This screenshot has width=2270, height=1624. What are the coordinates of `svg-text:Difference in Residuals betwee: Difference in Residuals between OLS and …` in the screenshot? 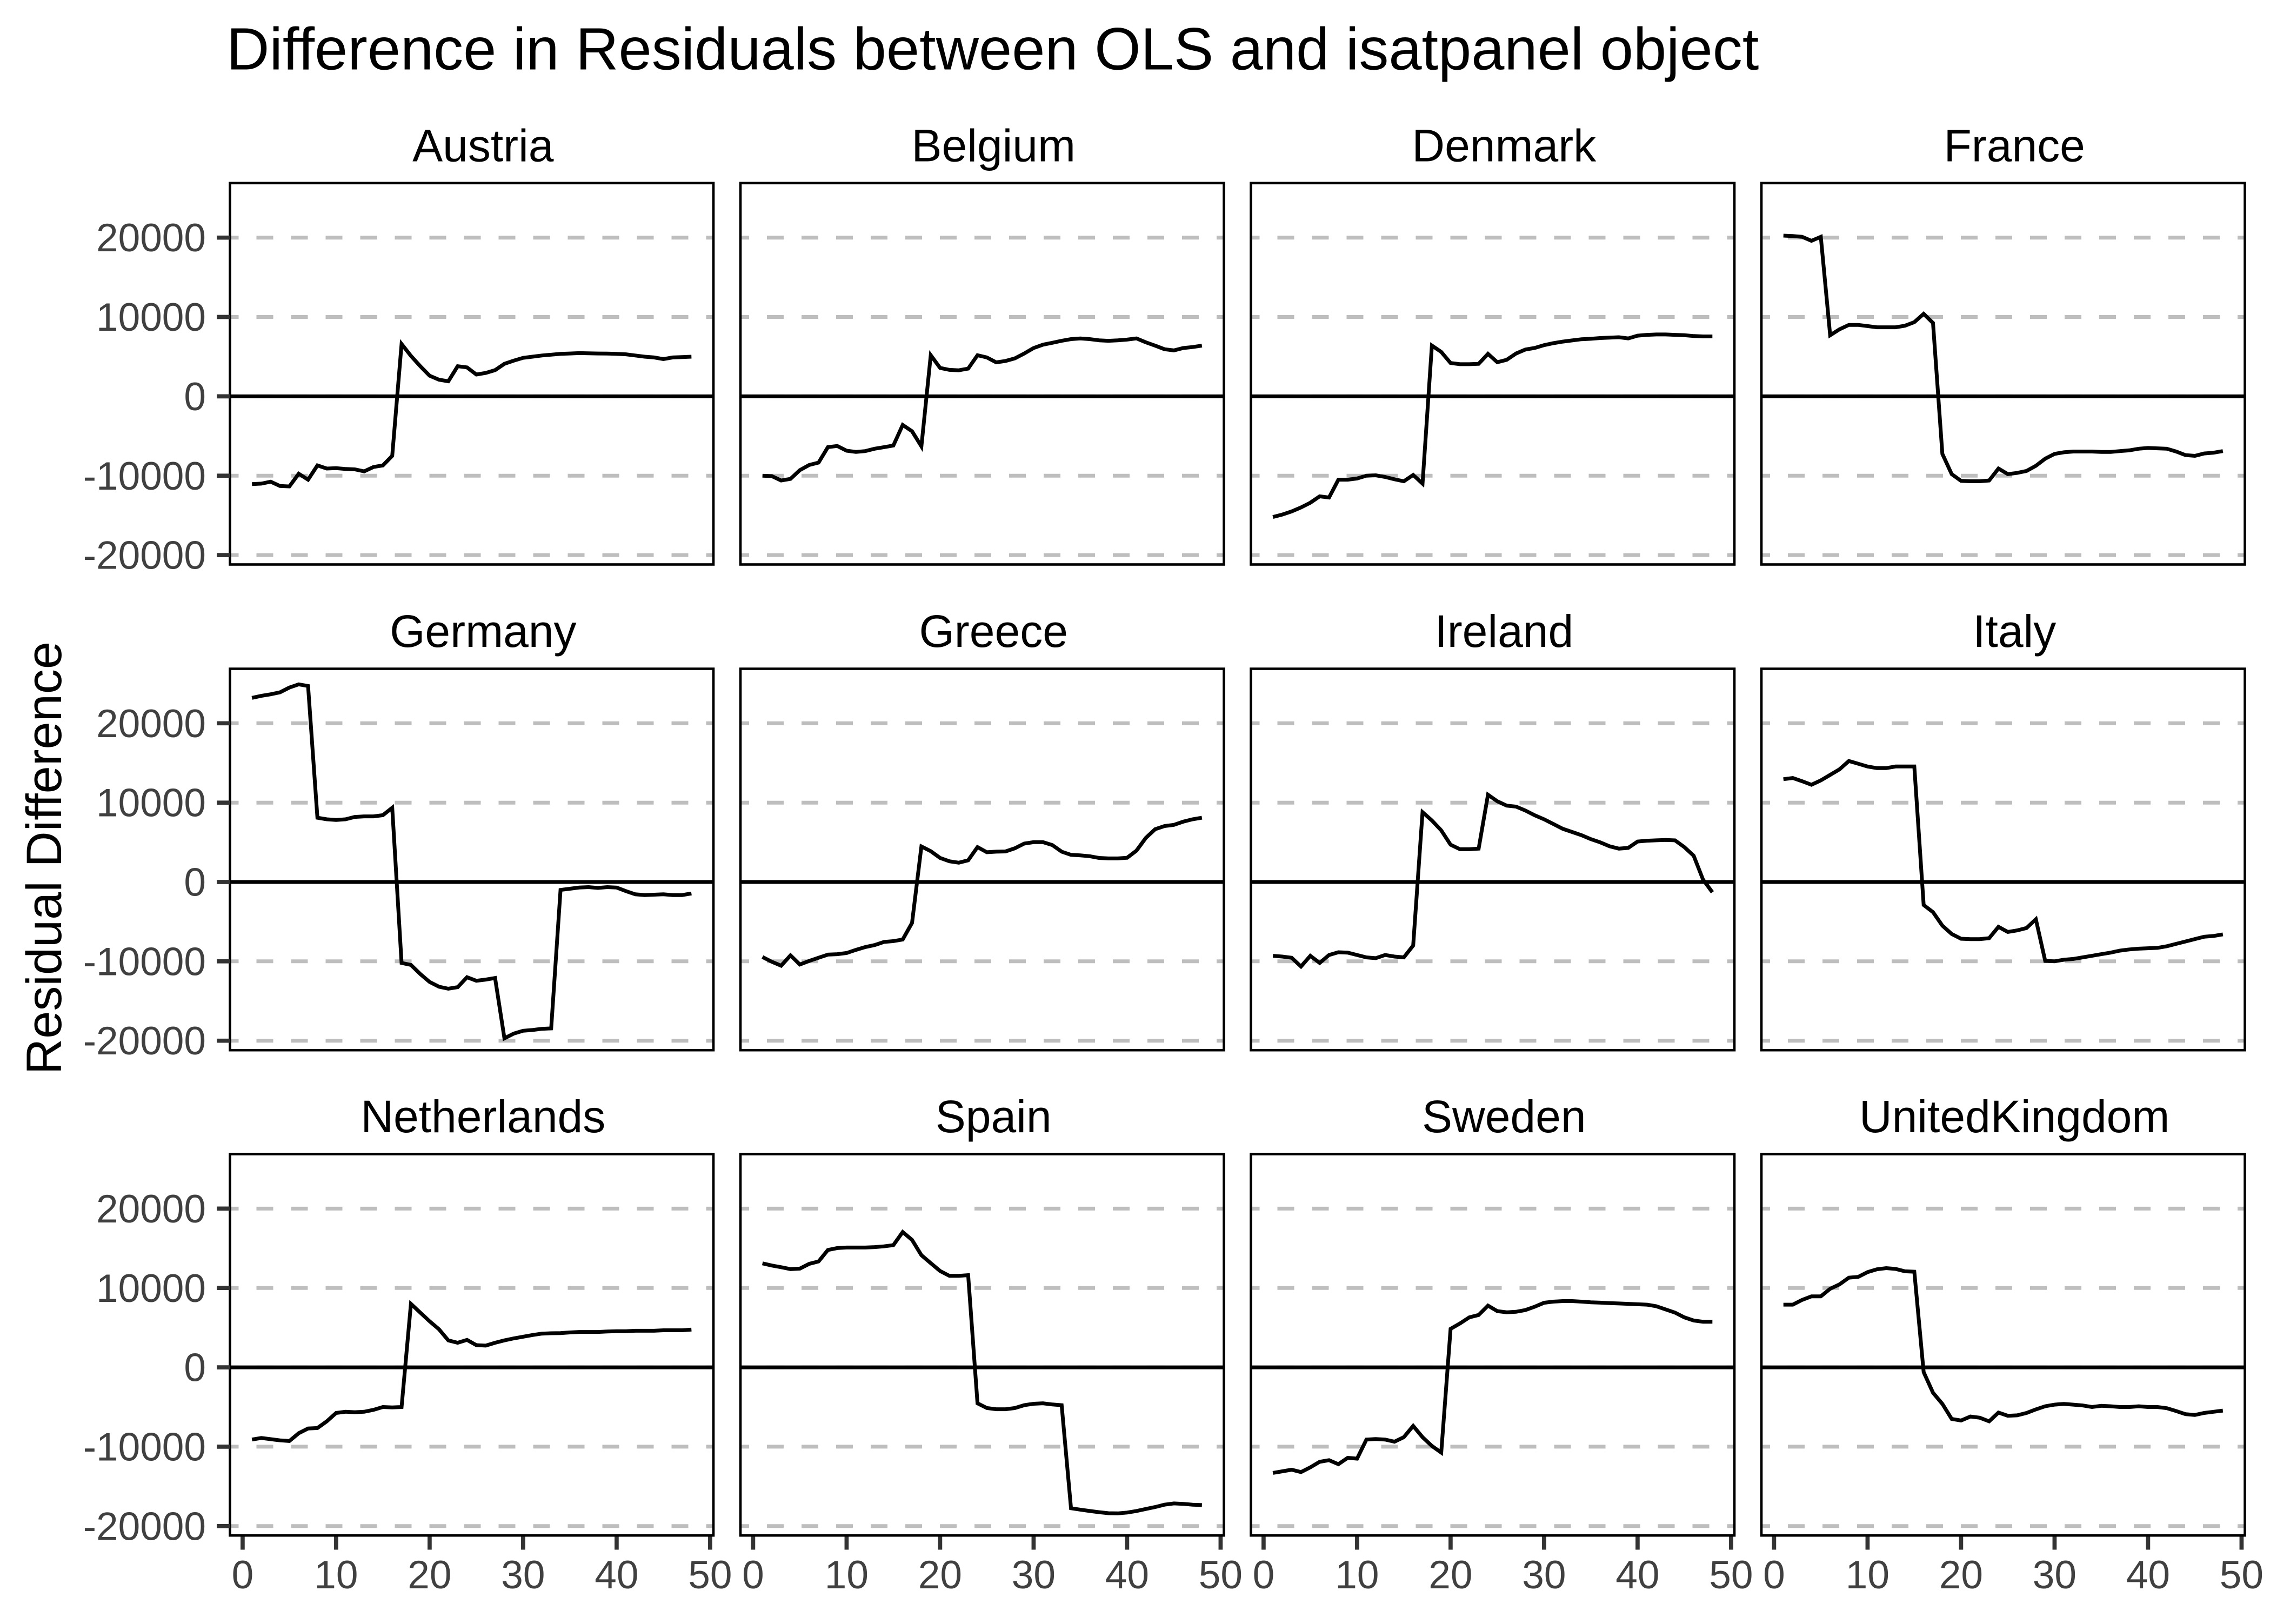 It's located at (992, 50).